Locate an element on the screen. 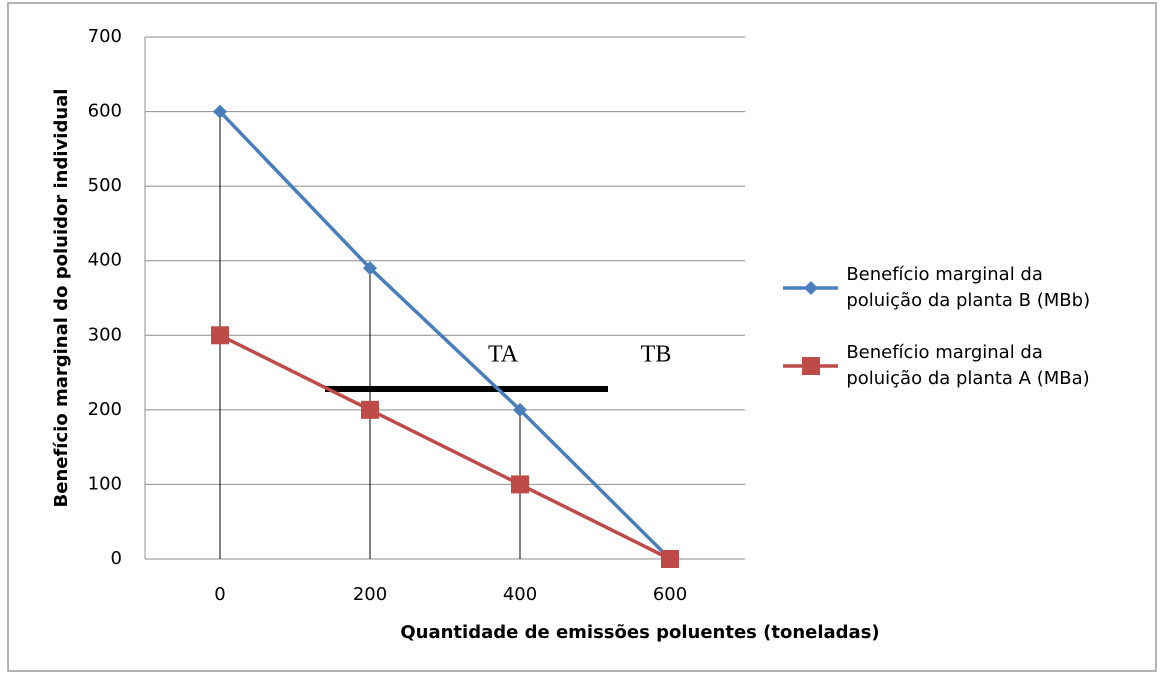  y-tick-label: 300 is located at coordinates (105, 334).